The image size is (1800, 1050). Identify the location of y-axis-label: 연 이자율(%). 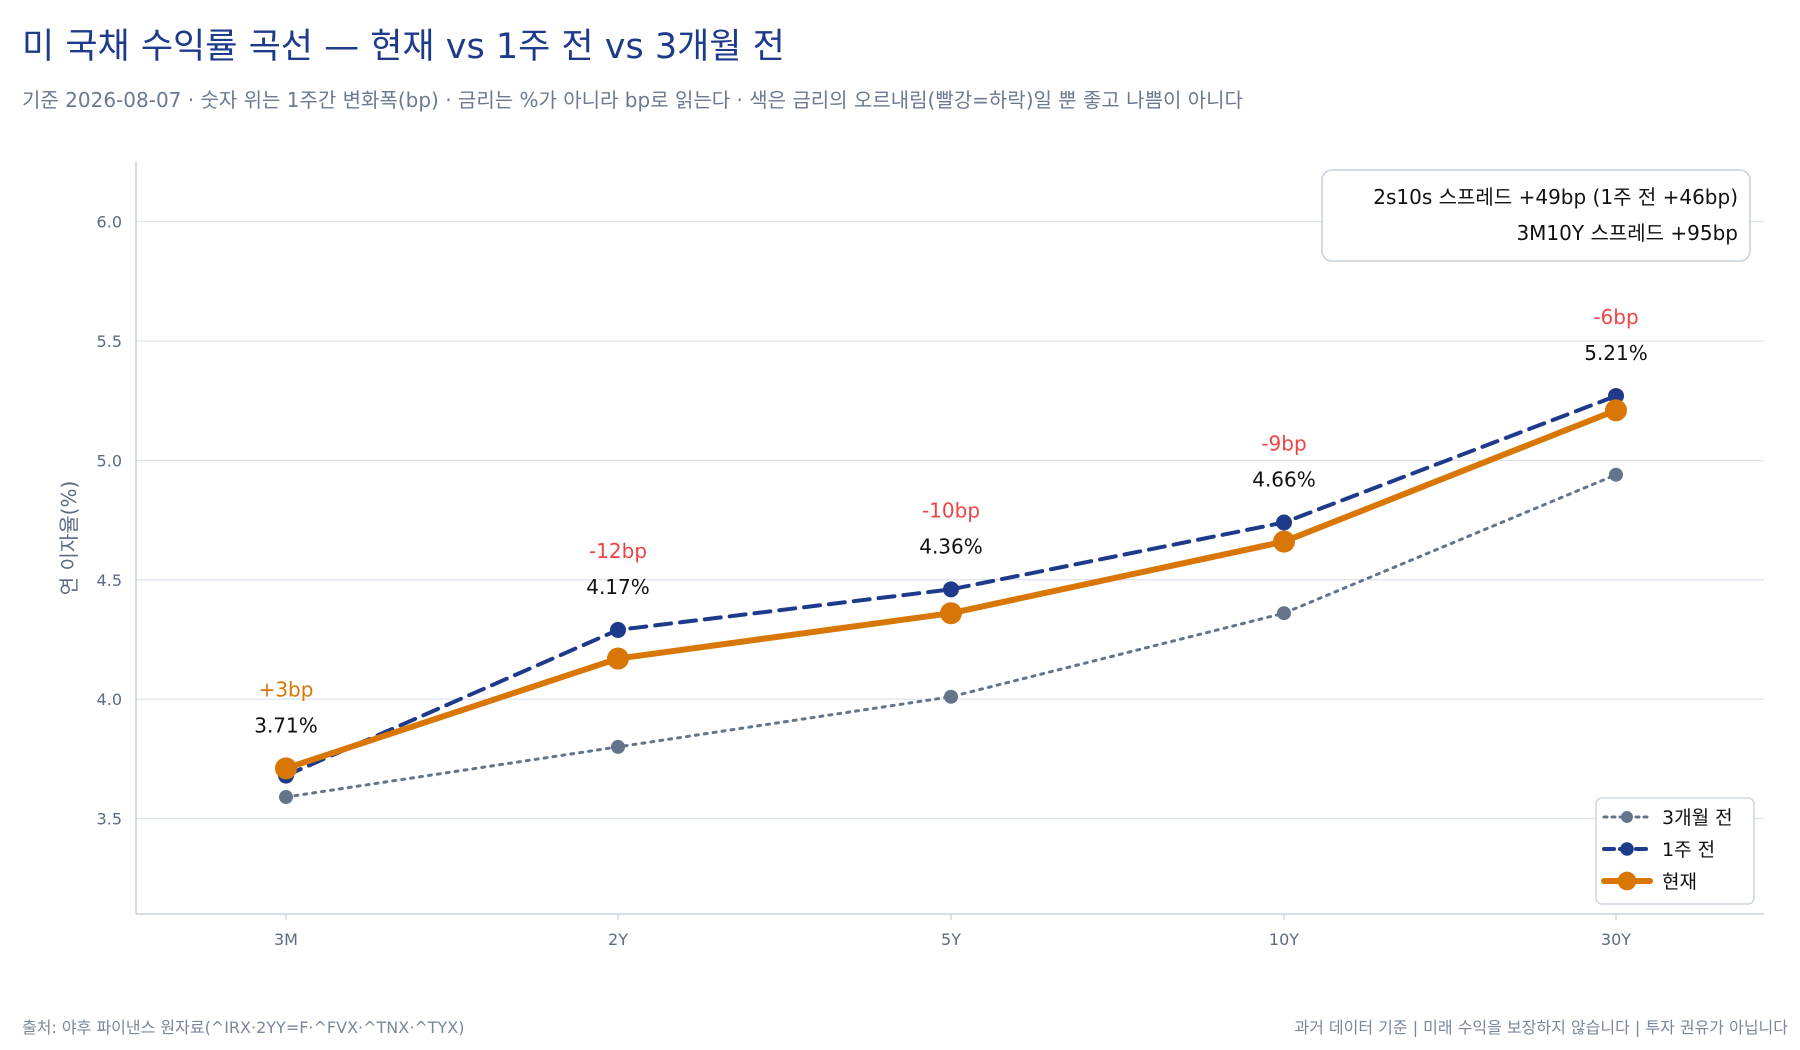
(69, 538).